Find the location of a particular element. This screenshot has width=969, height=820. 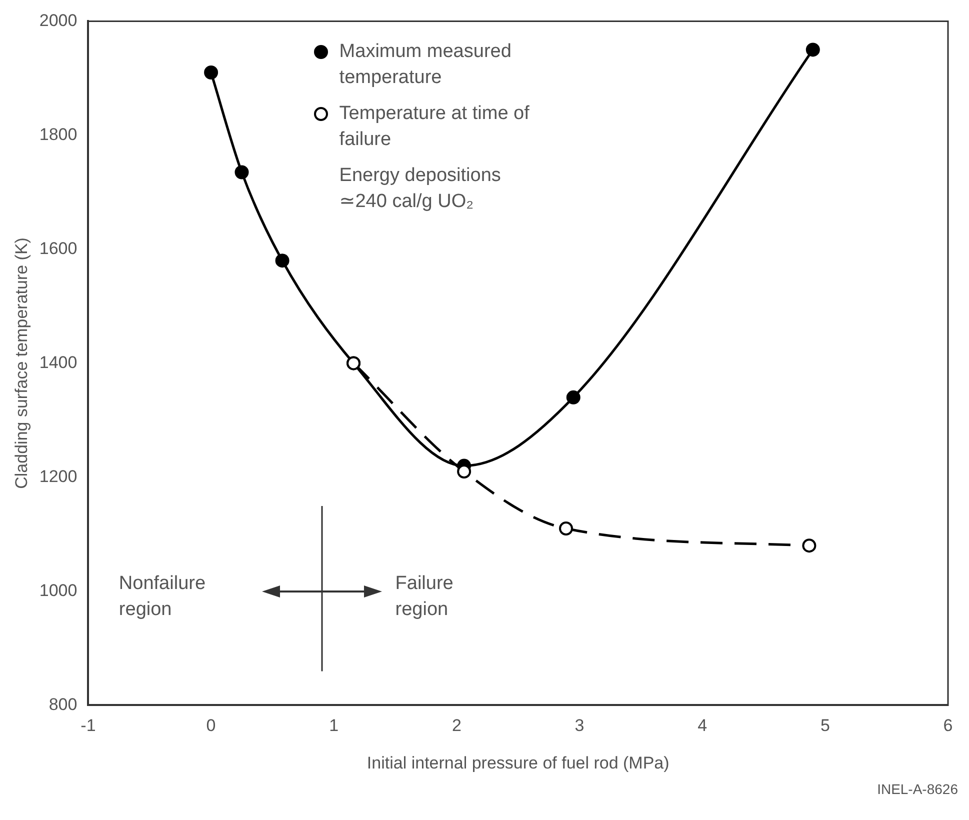

y-axis-title: Cladding surface temperature (K) is located at coordinates (21, 363).